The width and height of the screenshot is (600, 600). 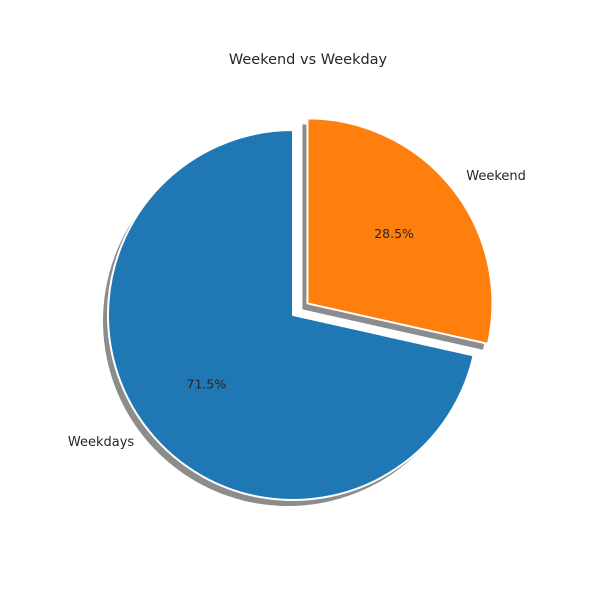 I want to click on slice-label-weekdays: Weekdays, so click(x=101, y=442).